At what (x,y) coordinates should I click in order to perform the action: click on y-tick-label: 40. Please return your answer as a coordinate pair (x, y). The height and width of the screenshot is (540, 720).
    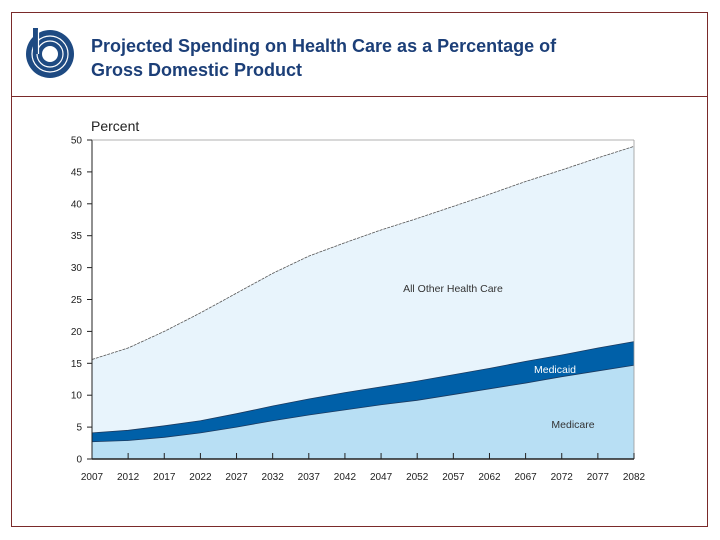
    Looking at the image, I should click on (77, 204).